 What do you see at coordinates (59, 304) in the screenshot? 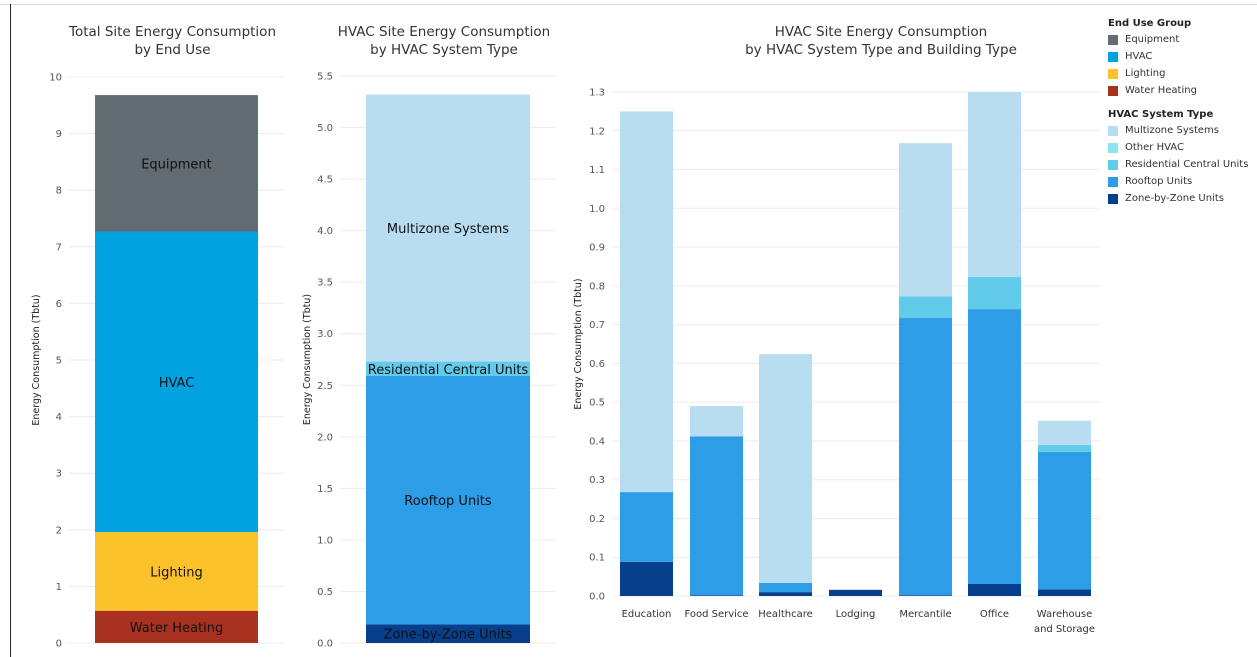
I see `y-tick-label: 6` at bounding box center [59, 304].